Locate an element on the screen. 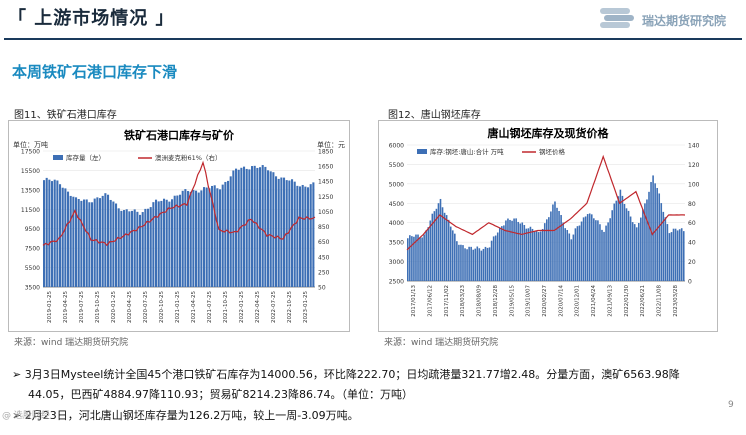  x-tick-label: 2022/01/30 is located at coordinates (627, 301).